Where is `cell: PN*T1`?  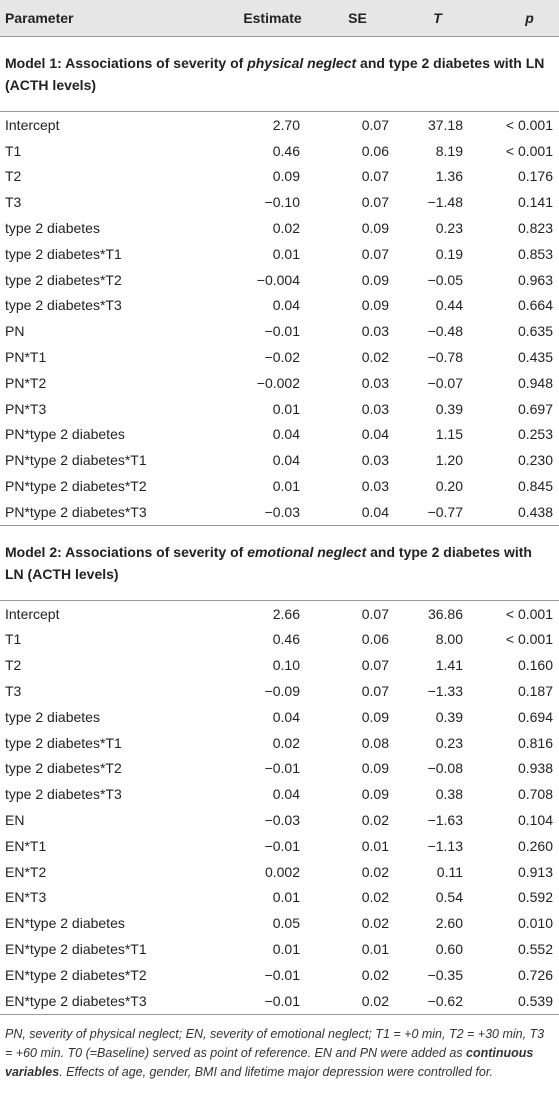
cell: PN*T1 is located at coordinates (26, 357).